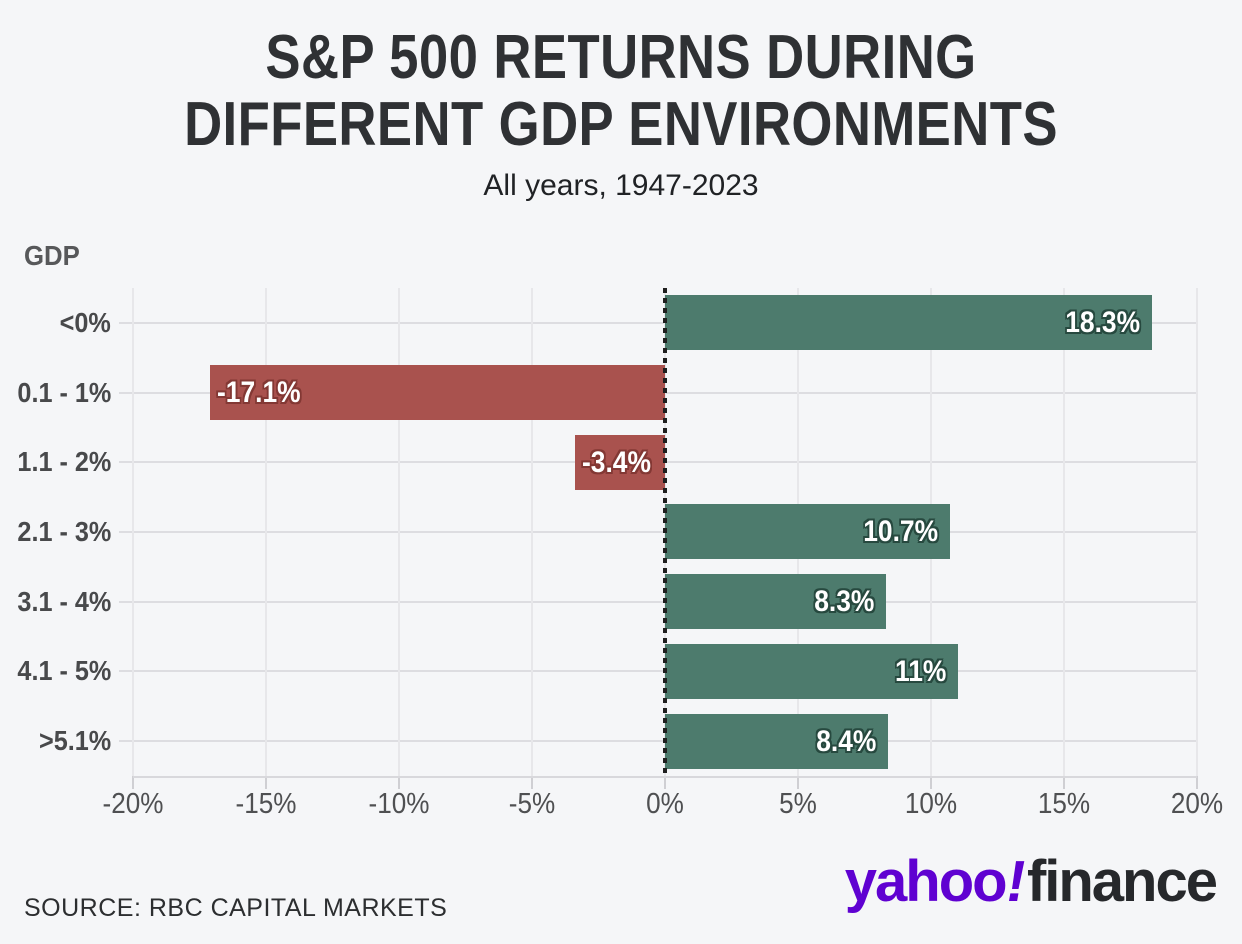 The height and width of the screenshot is (944, 1242). I want to click on bar: 10.7%, so click(807, 531).